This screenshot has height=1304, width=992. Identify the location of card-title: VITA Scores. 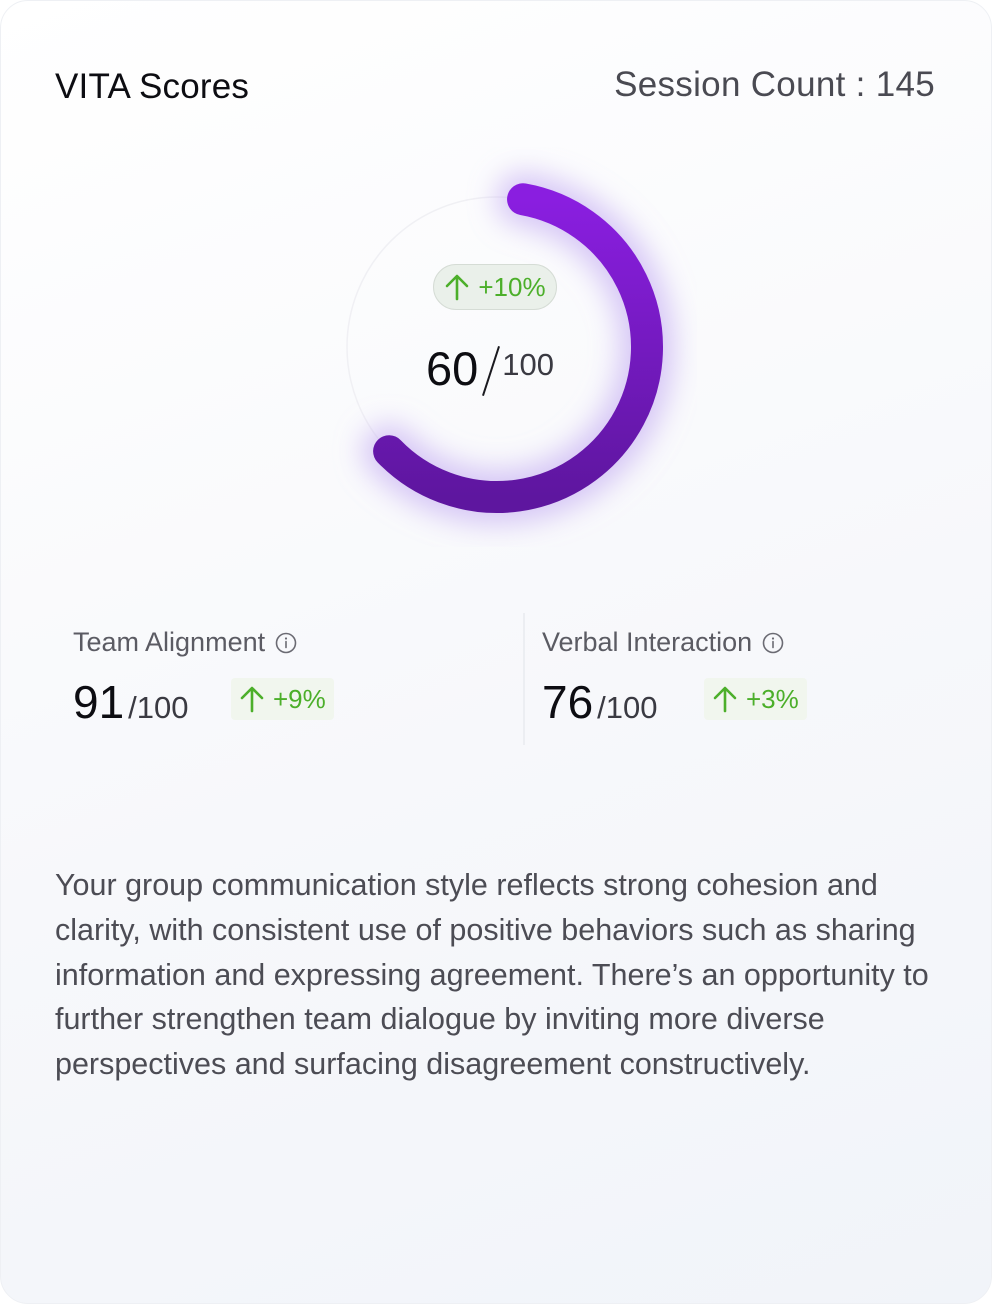
(152, 86).